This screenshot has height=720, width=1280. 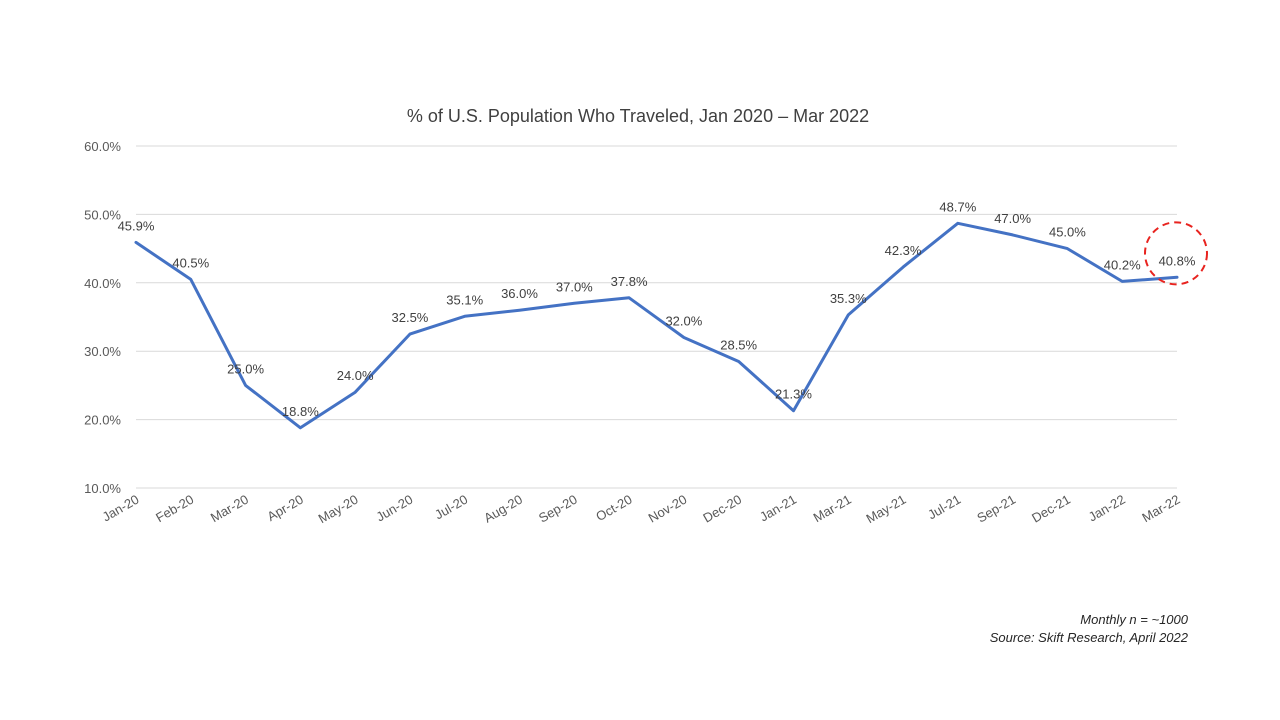 I want to click on x-tick-label: Mar-22, so click(x=1160, y=509).